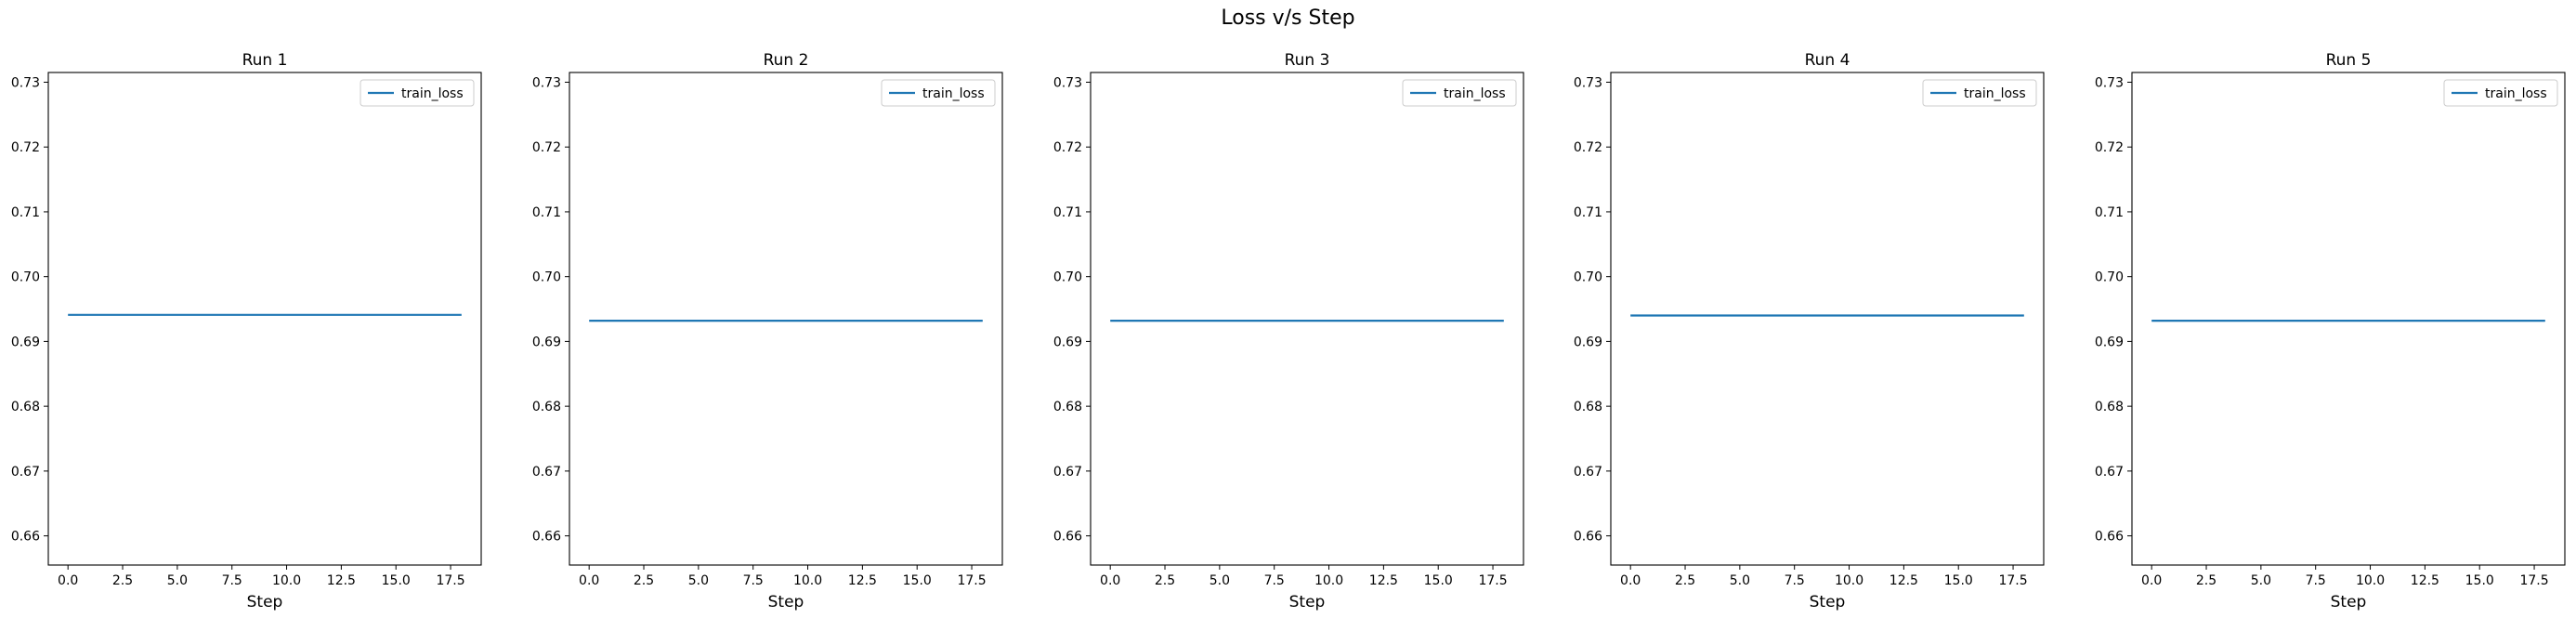 This screenshot has height=618, width=2576. I want to click on subplot-title: Run 4, so click(1827, 60).